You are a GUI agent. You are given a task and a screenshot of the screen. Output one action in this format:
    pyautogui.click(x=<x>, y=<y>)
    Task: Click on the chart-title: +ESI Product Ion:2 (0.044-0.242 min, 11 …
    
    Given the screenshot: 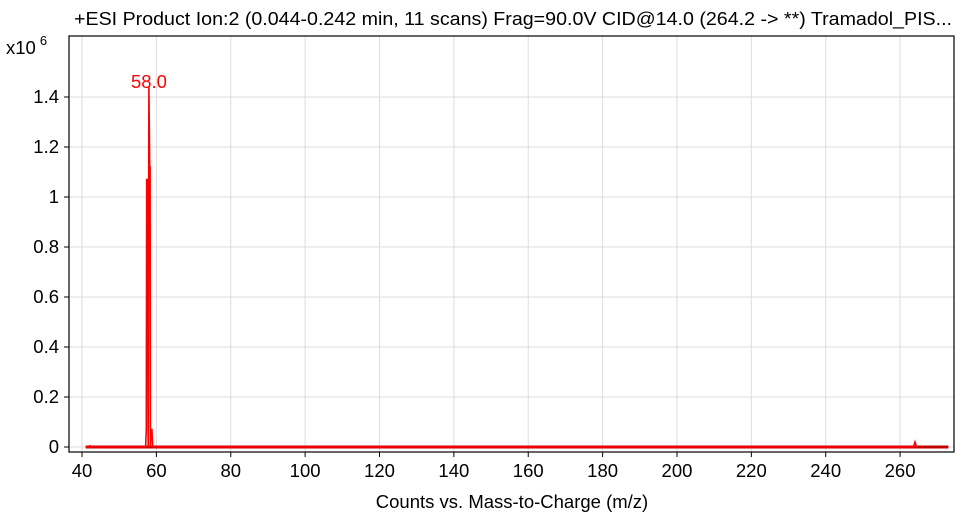 What is the action you would take?
    pyautogui.click(x=513, y=19)
    